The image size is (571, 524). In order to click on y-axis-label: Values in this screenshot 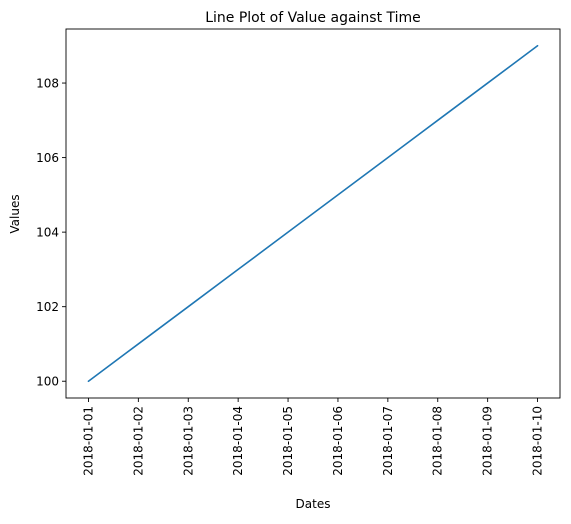, I will do `click(15, 213)`.